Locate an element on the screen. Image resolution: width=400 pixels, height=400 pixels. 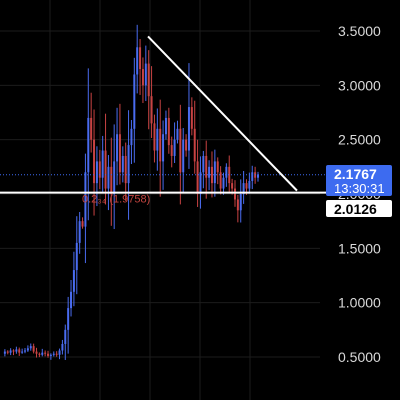
horizontal-level-value: 2.0126 is located at coordinates (355, 209).